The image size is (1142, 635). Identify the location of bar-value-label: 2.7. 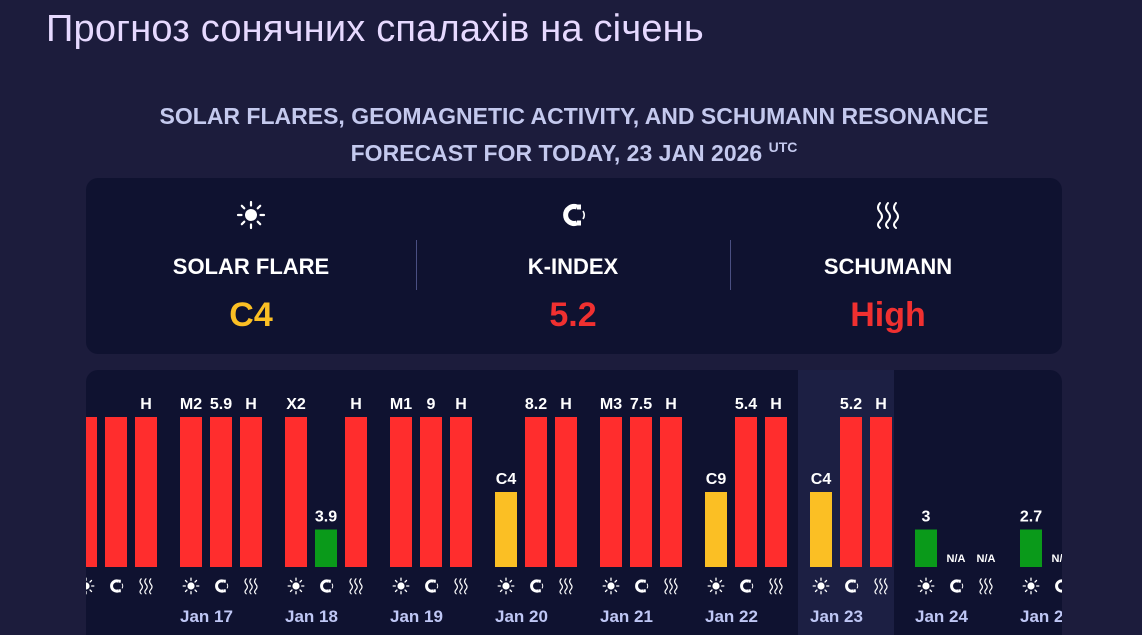
(1031, 517).